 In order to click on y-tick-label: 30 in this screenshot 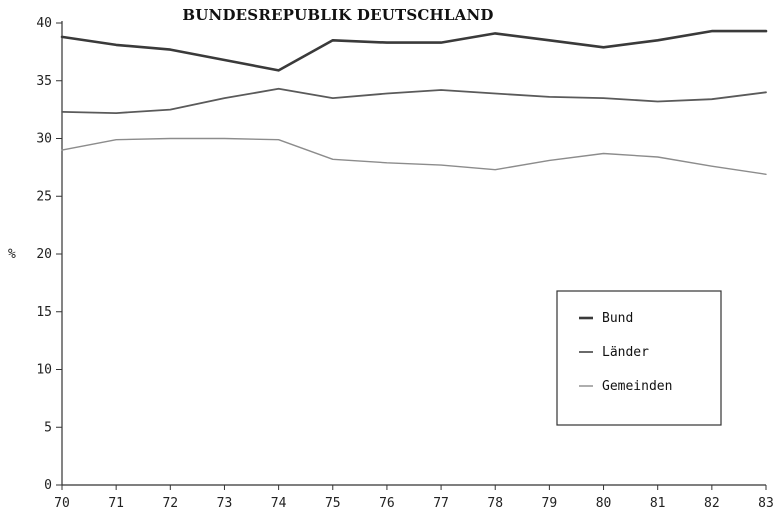, I will do `click(44, 139)`.